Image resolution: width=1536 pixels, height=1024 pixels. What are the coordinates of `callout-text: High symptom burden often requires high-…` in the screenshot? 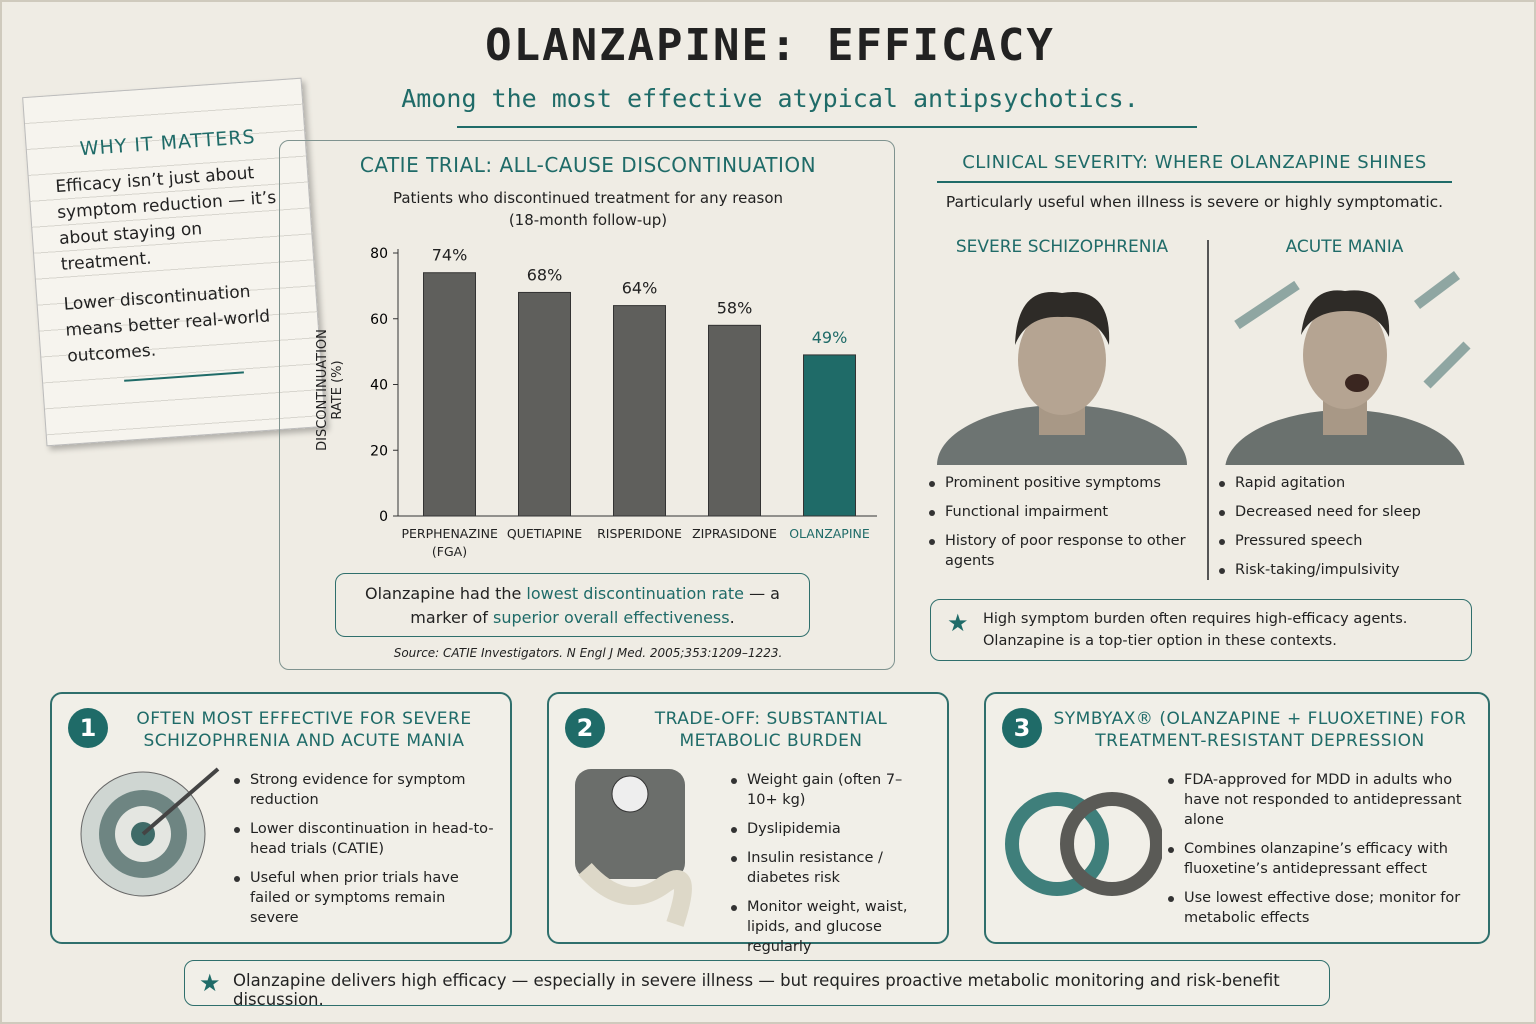 It's located at (1195, 630).